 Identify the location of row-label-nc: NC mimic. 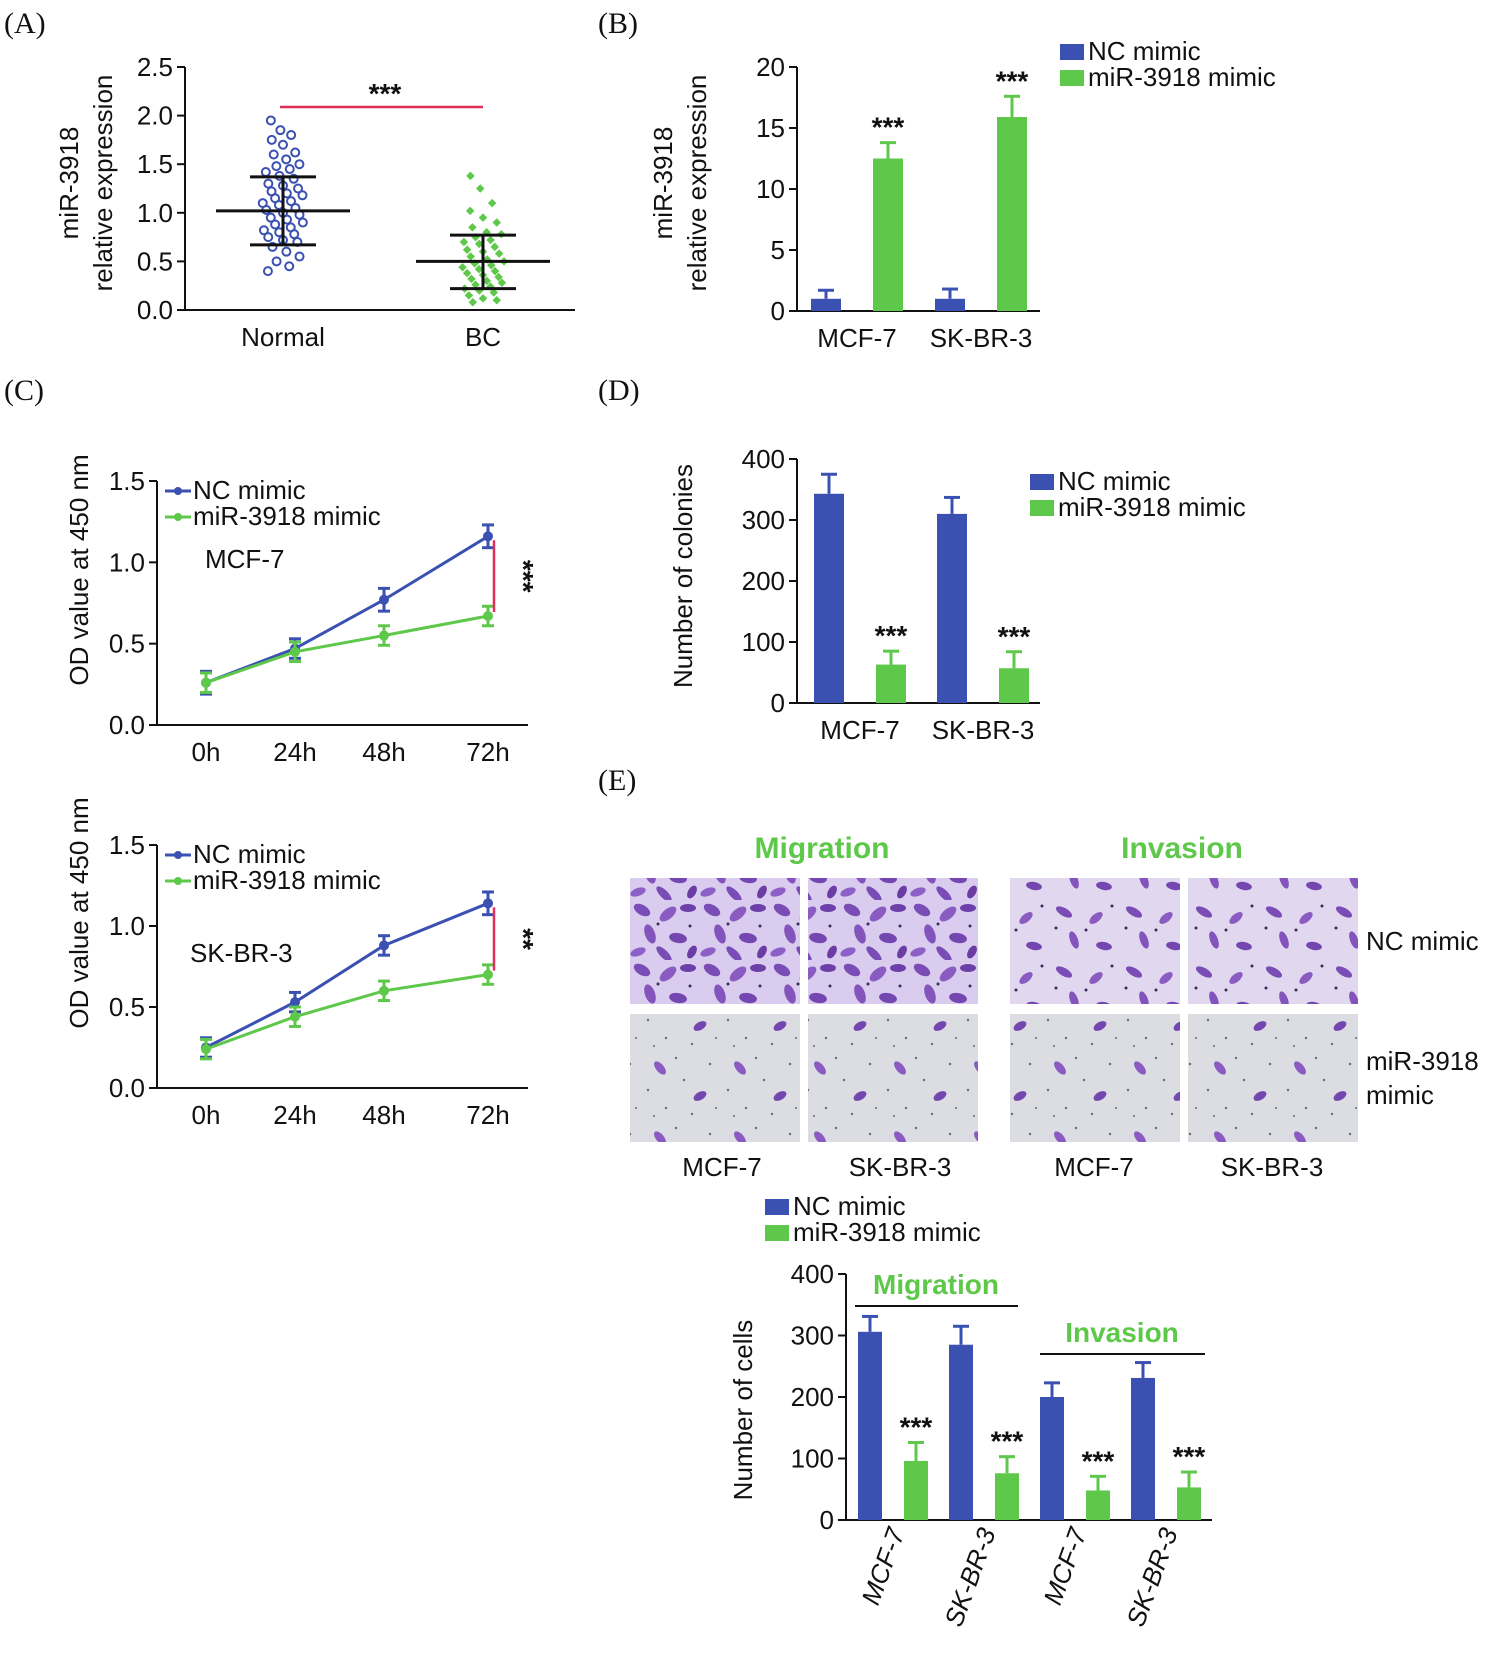
(1422, 941).